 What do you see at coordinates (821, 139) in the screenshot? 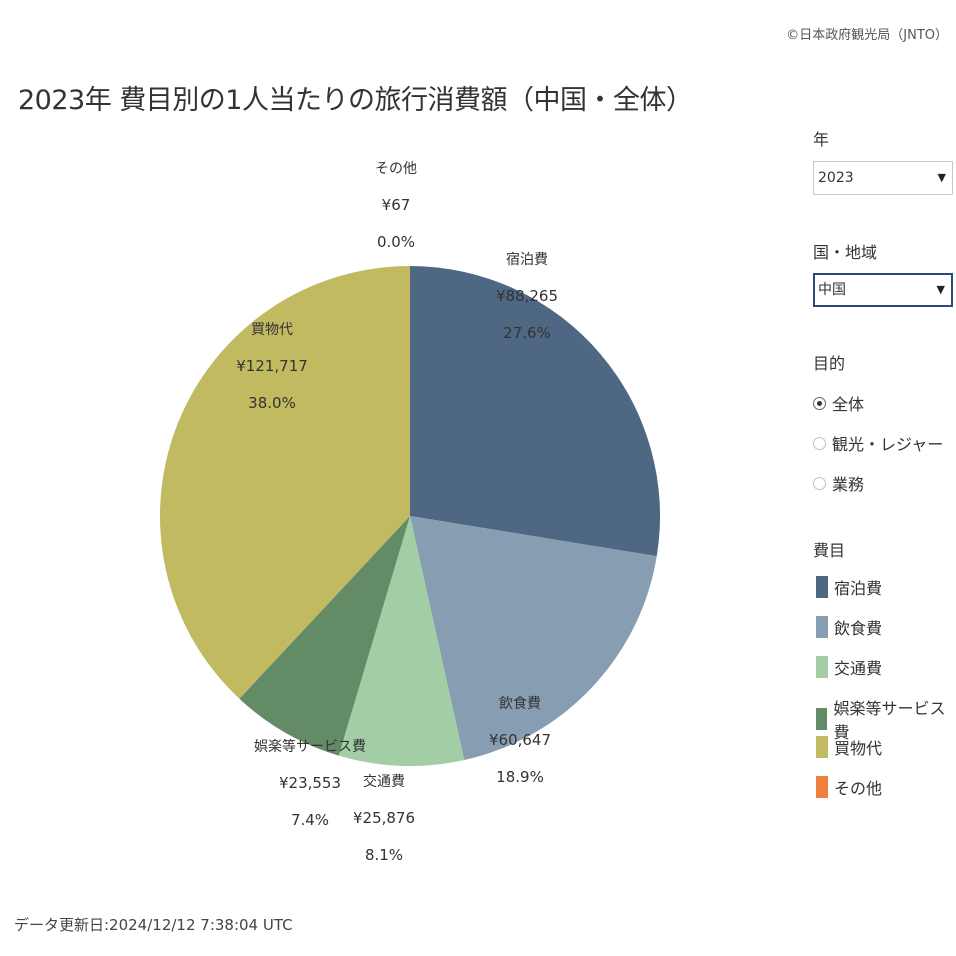
I see `year-filter-label: 年` at bounding box center [821, 139].